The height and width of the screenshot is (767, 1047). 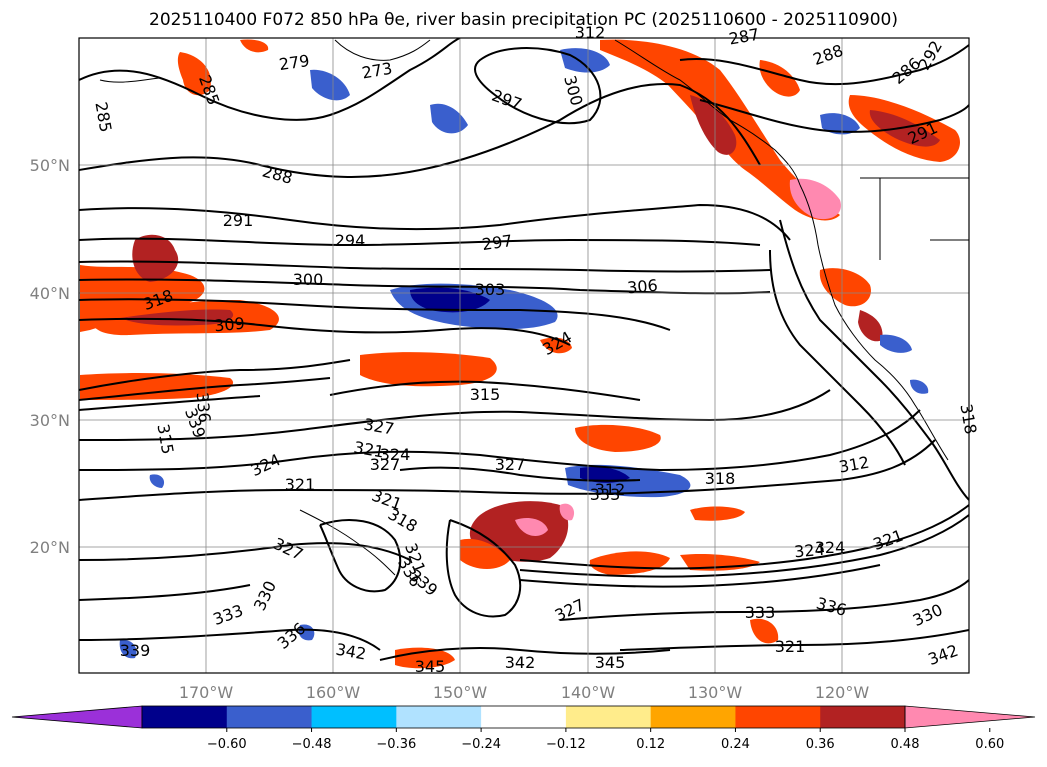 What do you see at coordinates (720, 478) in the screenshot?
I see `contour-label: 318` at bounding box center [720, 478].